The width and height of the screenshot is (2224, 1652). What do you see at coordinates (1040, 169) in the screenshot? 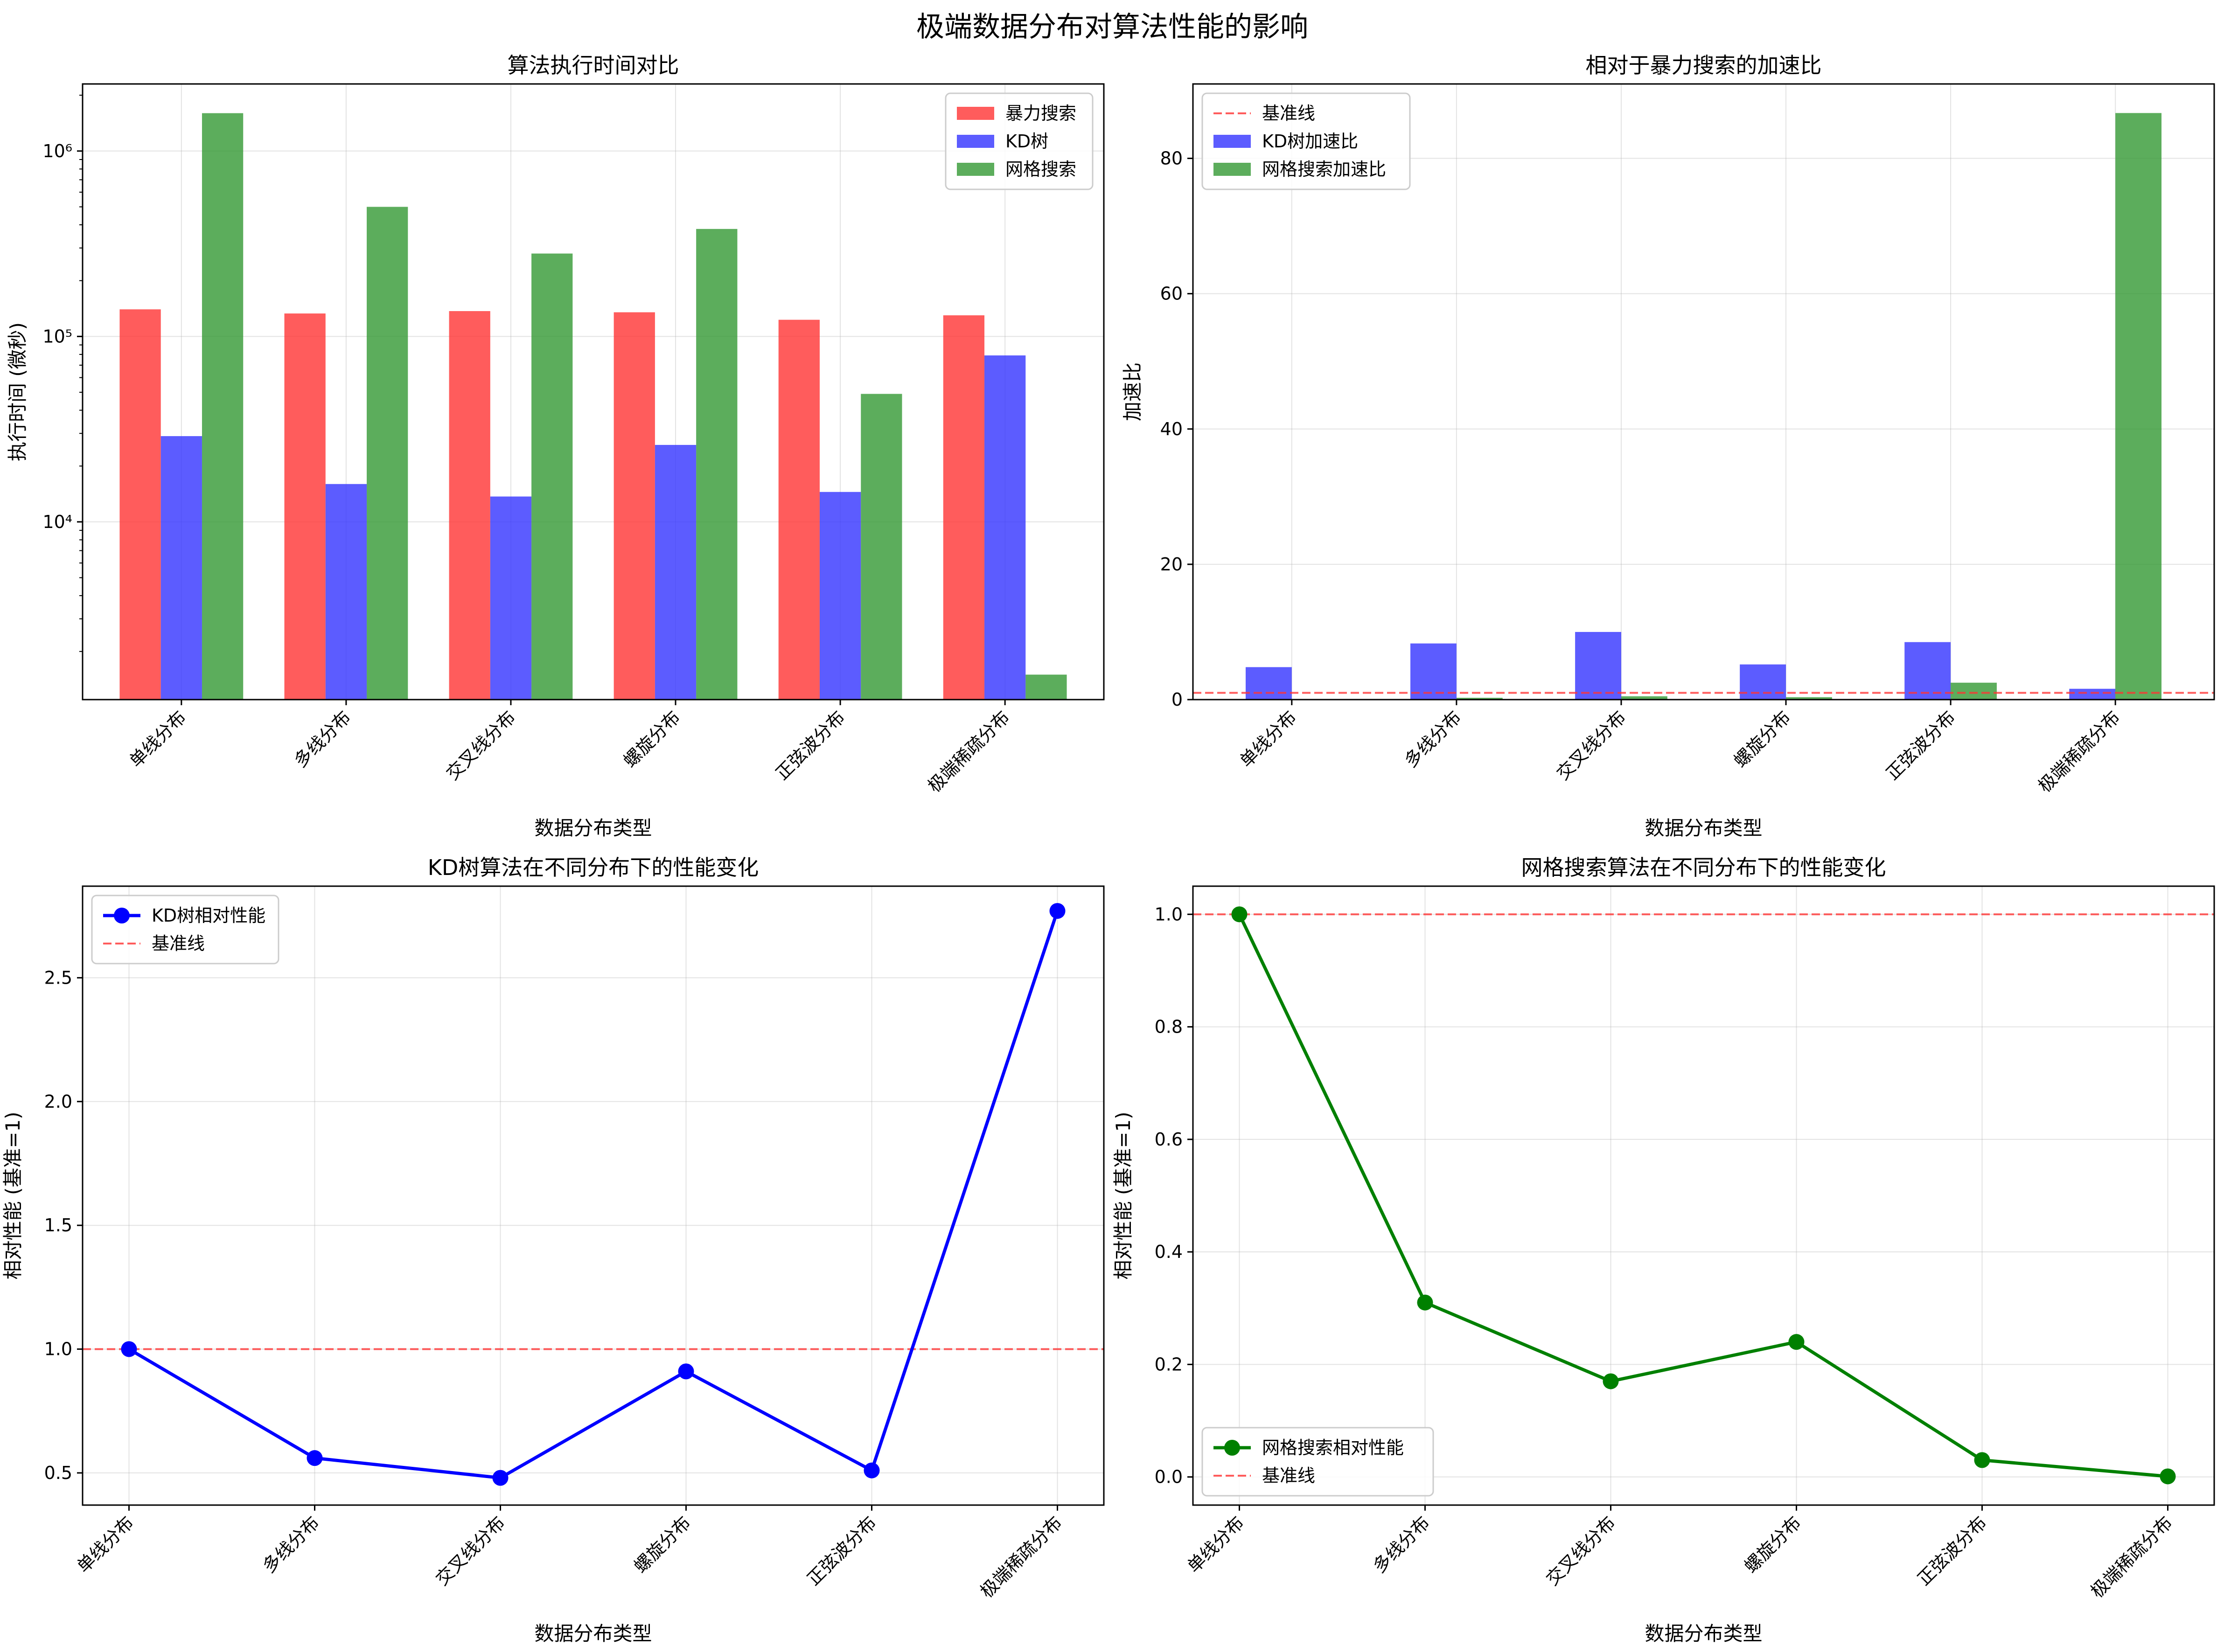
I see `legend-label: 网格搜索` at bounding box center [1040, 169].